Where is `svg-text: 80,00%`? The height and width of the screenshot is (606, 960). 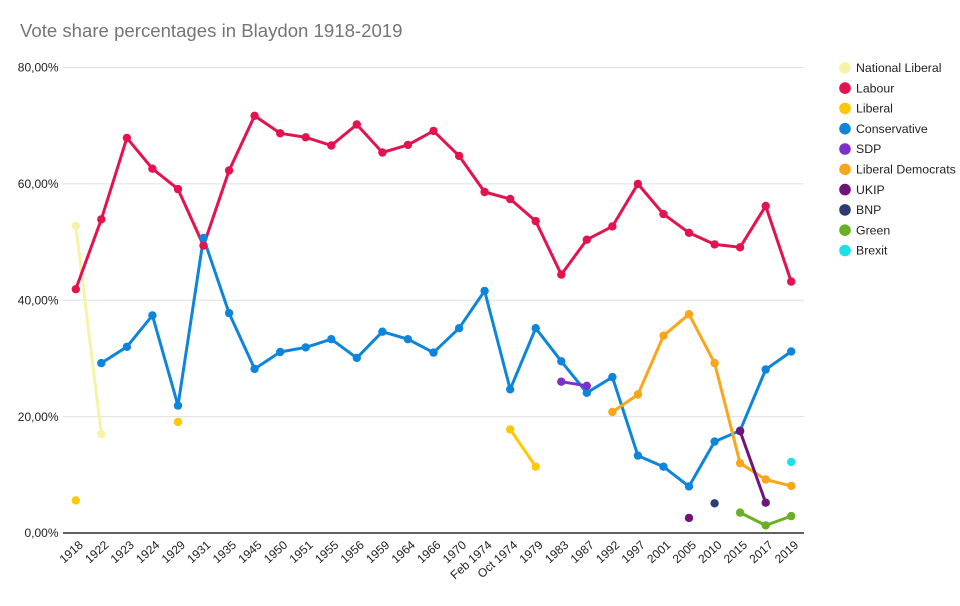
svg-text: 80,00% is located at coordinates (38, 68).